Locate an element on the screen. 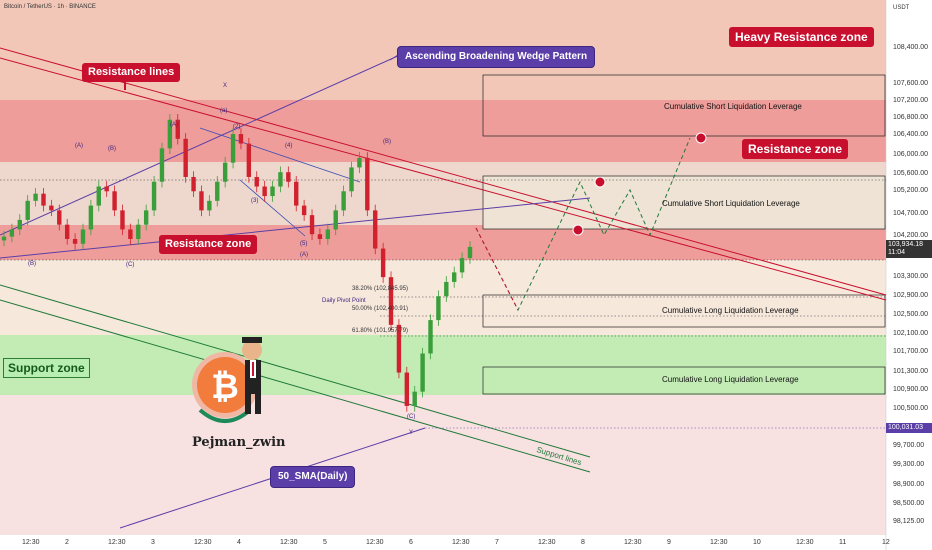 The image size is (932, 550). wave-label-a2: (A) is located at coordinates (174, 125).